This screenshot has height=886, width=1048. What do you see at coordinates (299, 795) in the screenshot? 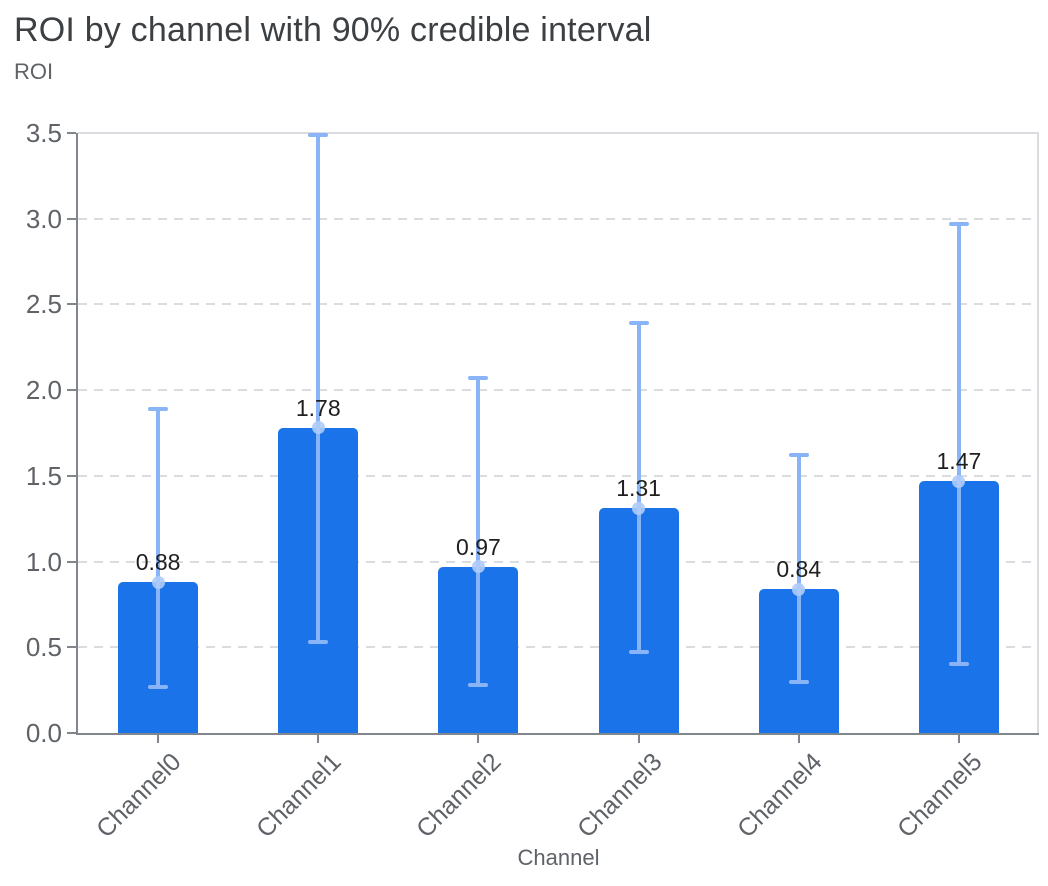
I see `x-tick-label: Channel1` at bounding box center [299, 795].